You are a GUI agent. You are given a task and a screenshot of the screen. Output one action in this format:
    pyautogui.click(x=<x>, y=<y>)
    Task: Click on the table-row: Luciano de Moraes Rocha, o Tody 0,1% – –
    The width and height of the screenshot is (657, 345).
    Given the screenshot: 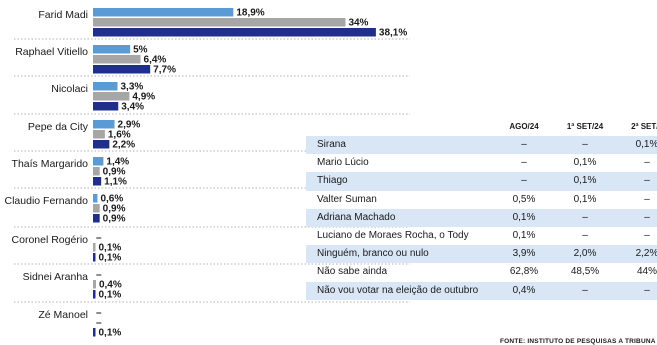 What is the action you would take?
    pyautogui.click(x=481, y=236)
    